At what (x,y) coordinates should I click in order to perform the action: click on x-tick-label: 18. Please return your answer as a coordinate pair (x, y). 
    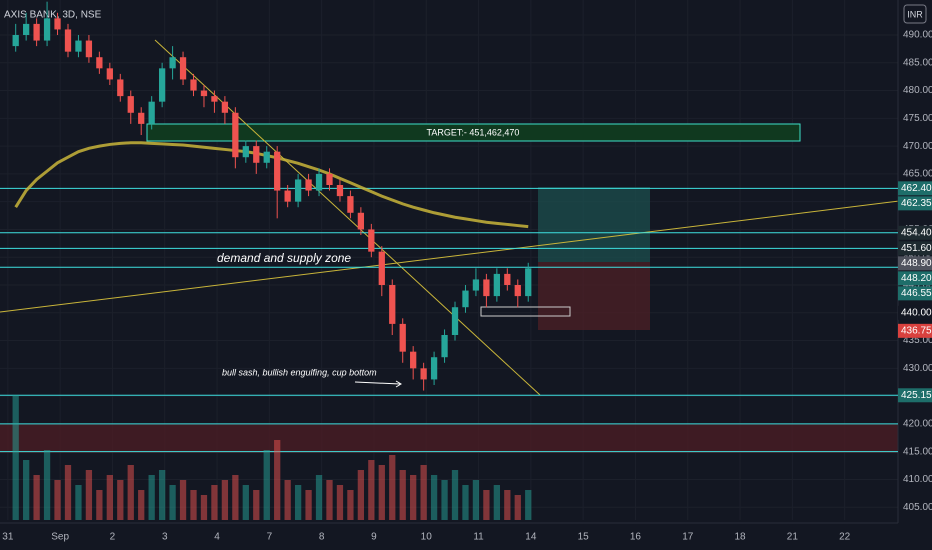
    Looking at the image, I should click on (740, 537).